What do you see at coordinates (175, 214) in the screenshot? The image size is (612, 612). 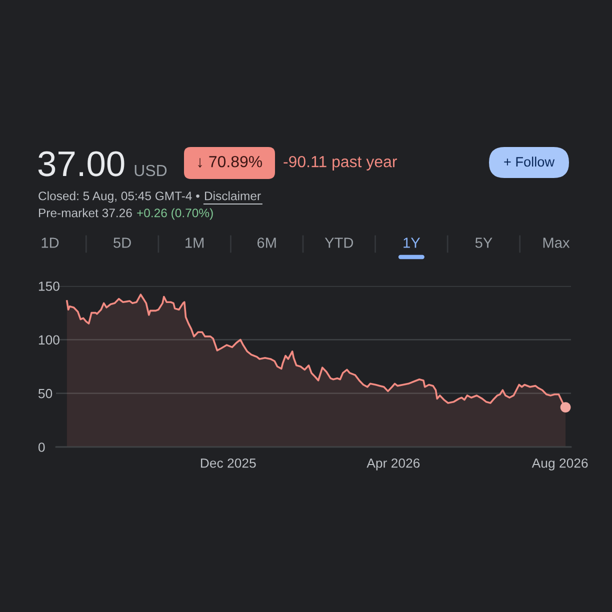 I see `text: +0.26 (0.70%)` at bounding box center [175, 214].